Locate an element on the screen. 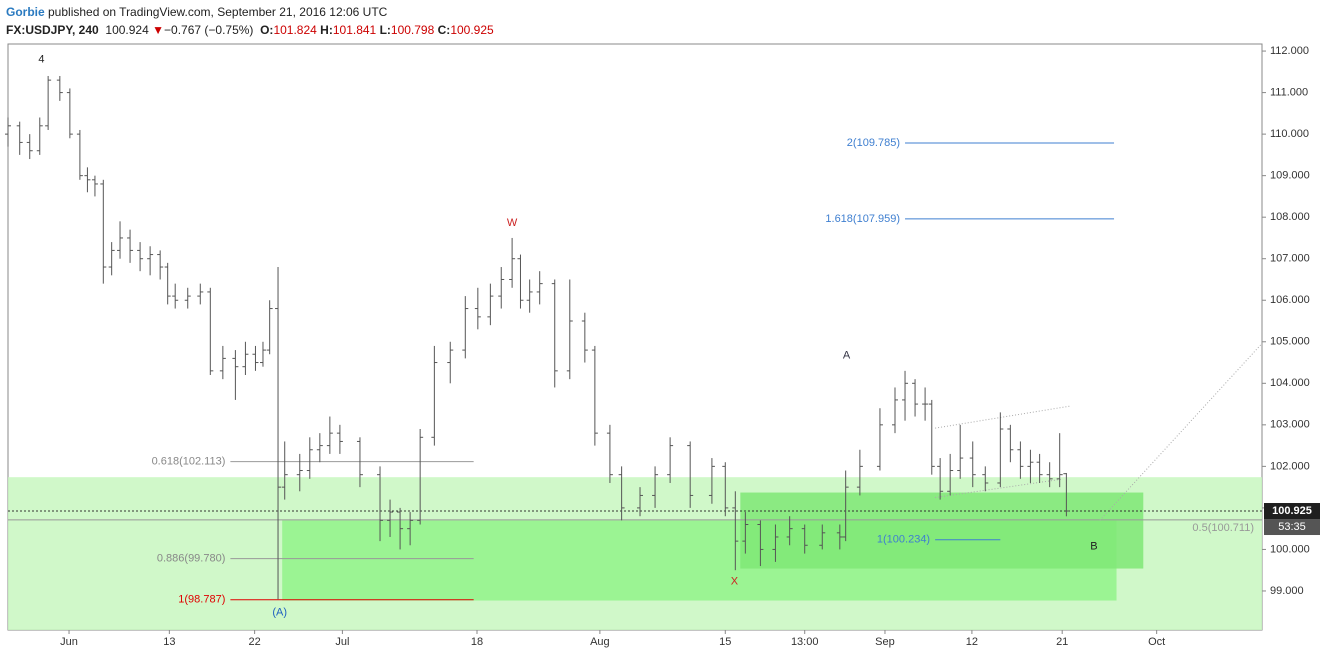 The height and width of the screenshot is (656, 1321). x-tick-label: 18 is located at coordinates (477, 642).